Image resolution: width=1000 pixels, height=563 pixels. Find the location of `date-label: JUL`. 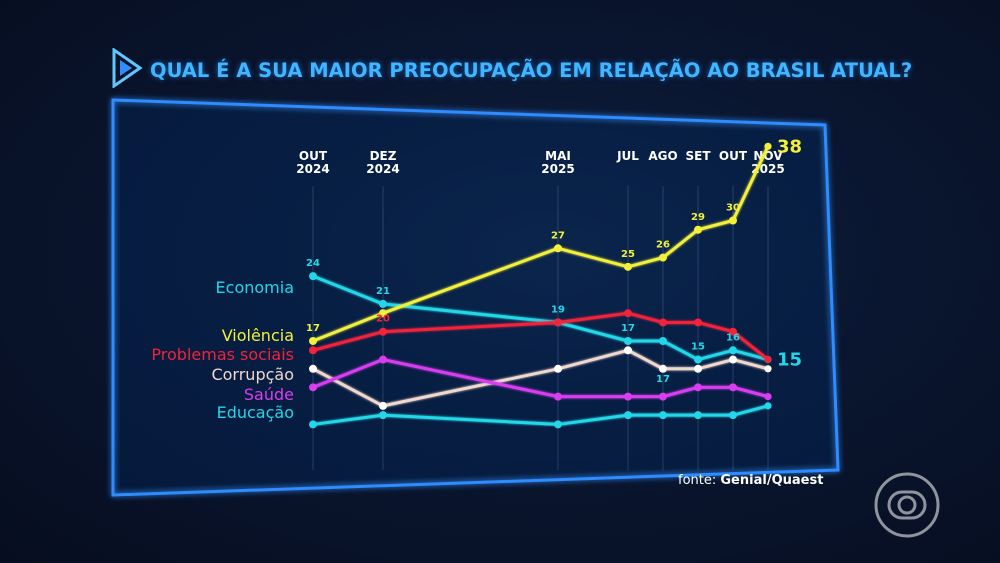

date-label: JUL is located at coordinates (627, 156).